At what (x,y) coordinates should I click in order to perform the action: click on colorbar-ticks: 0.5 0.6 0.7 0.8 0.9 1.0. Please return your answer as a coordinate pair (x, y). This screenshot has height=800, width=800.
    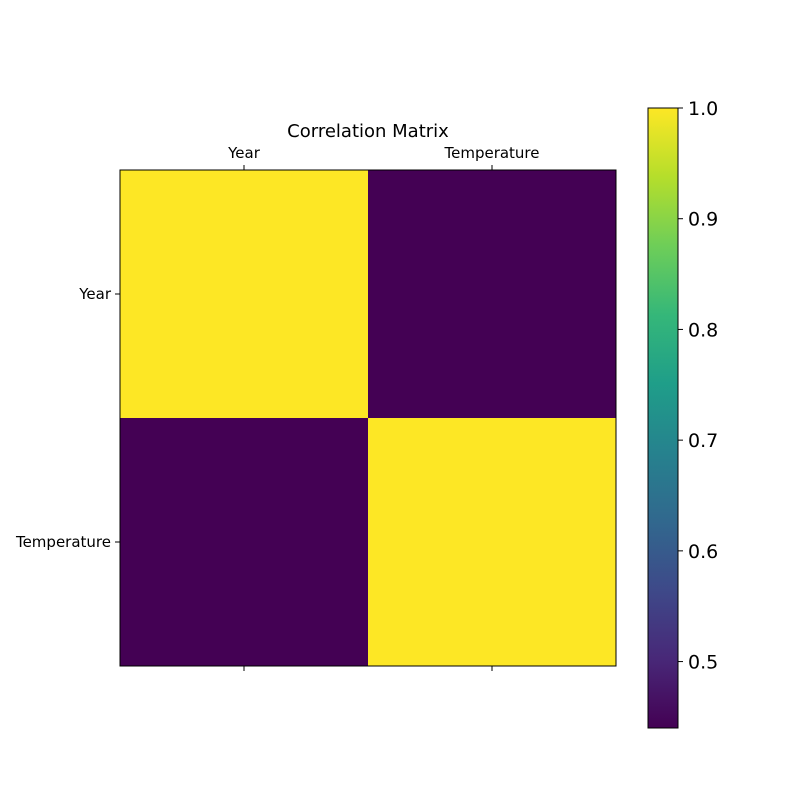
    Looking at the image, I should click on (698, 386).